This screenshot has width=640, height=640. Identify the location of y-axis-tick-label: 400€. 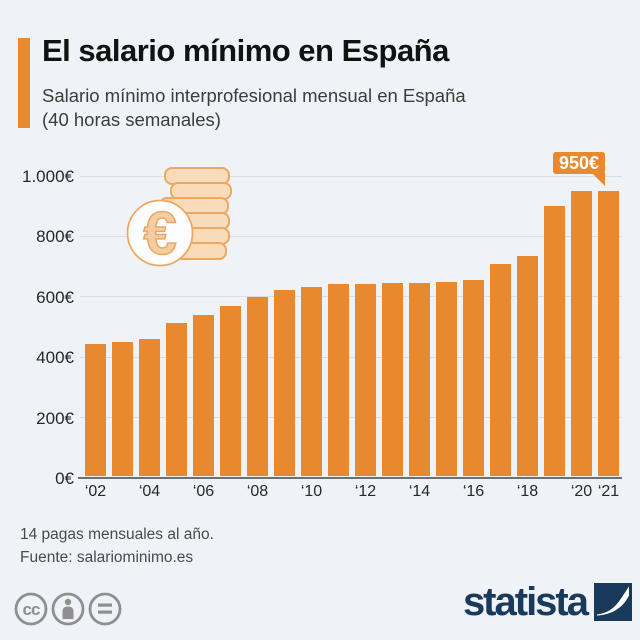
(55, 358).